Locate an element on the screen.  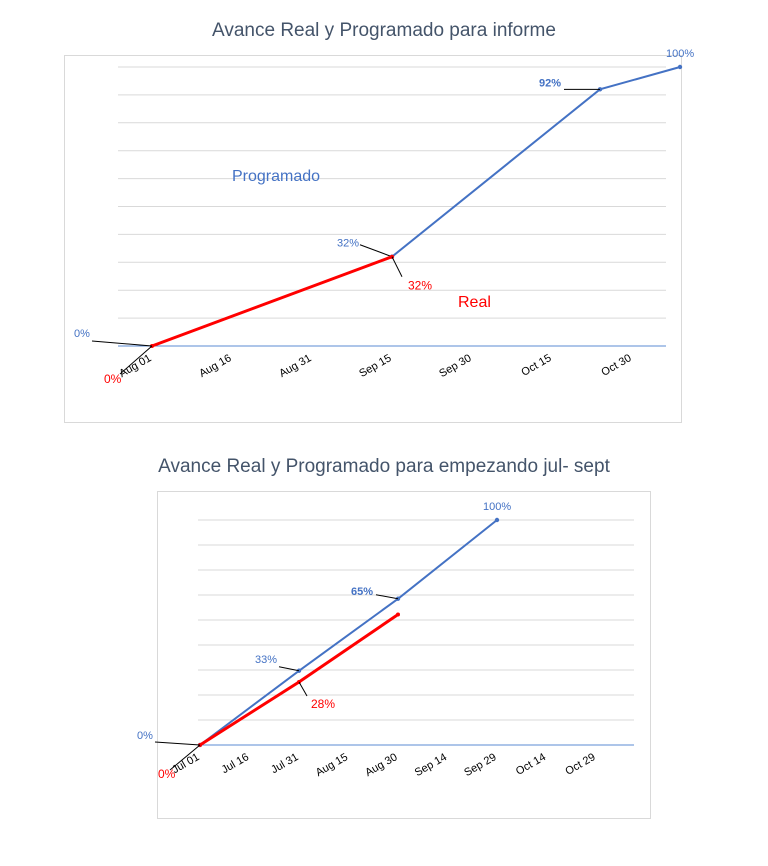
x-tick-label: Aug 15 is located at coordinates (332, 765).